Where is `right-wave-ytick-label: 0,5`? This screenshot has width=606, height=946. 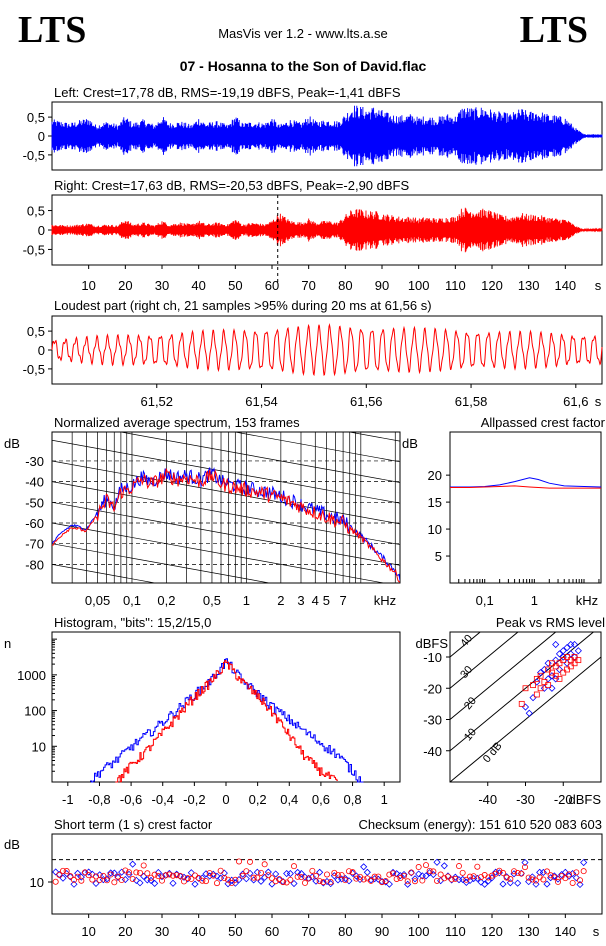
right-wave-ytick-label: 0,5 is located at coordinates (36, 211).